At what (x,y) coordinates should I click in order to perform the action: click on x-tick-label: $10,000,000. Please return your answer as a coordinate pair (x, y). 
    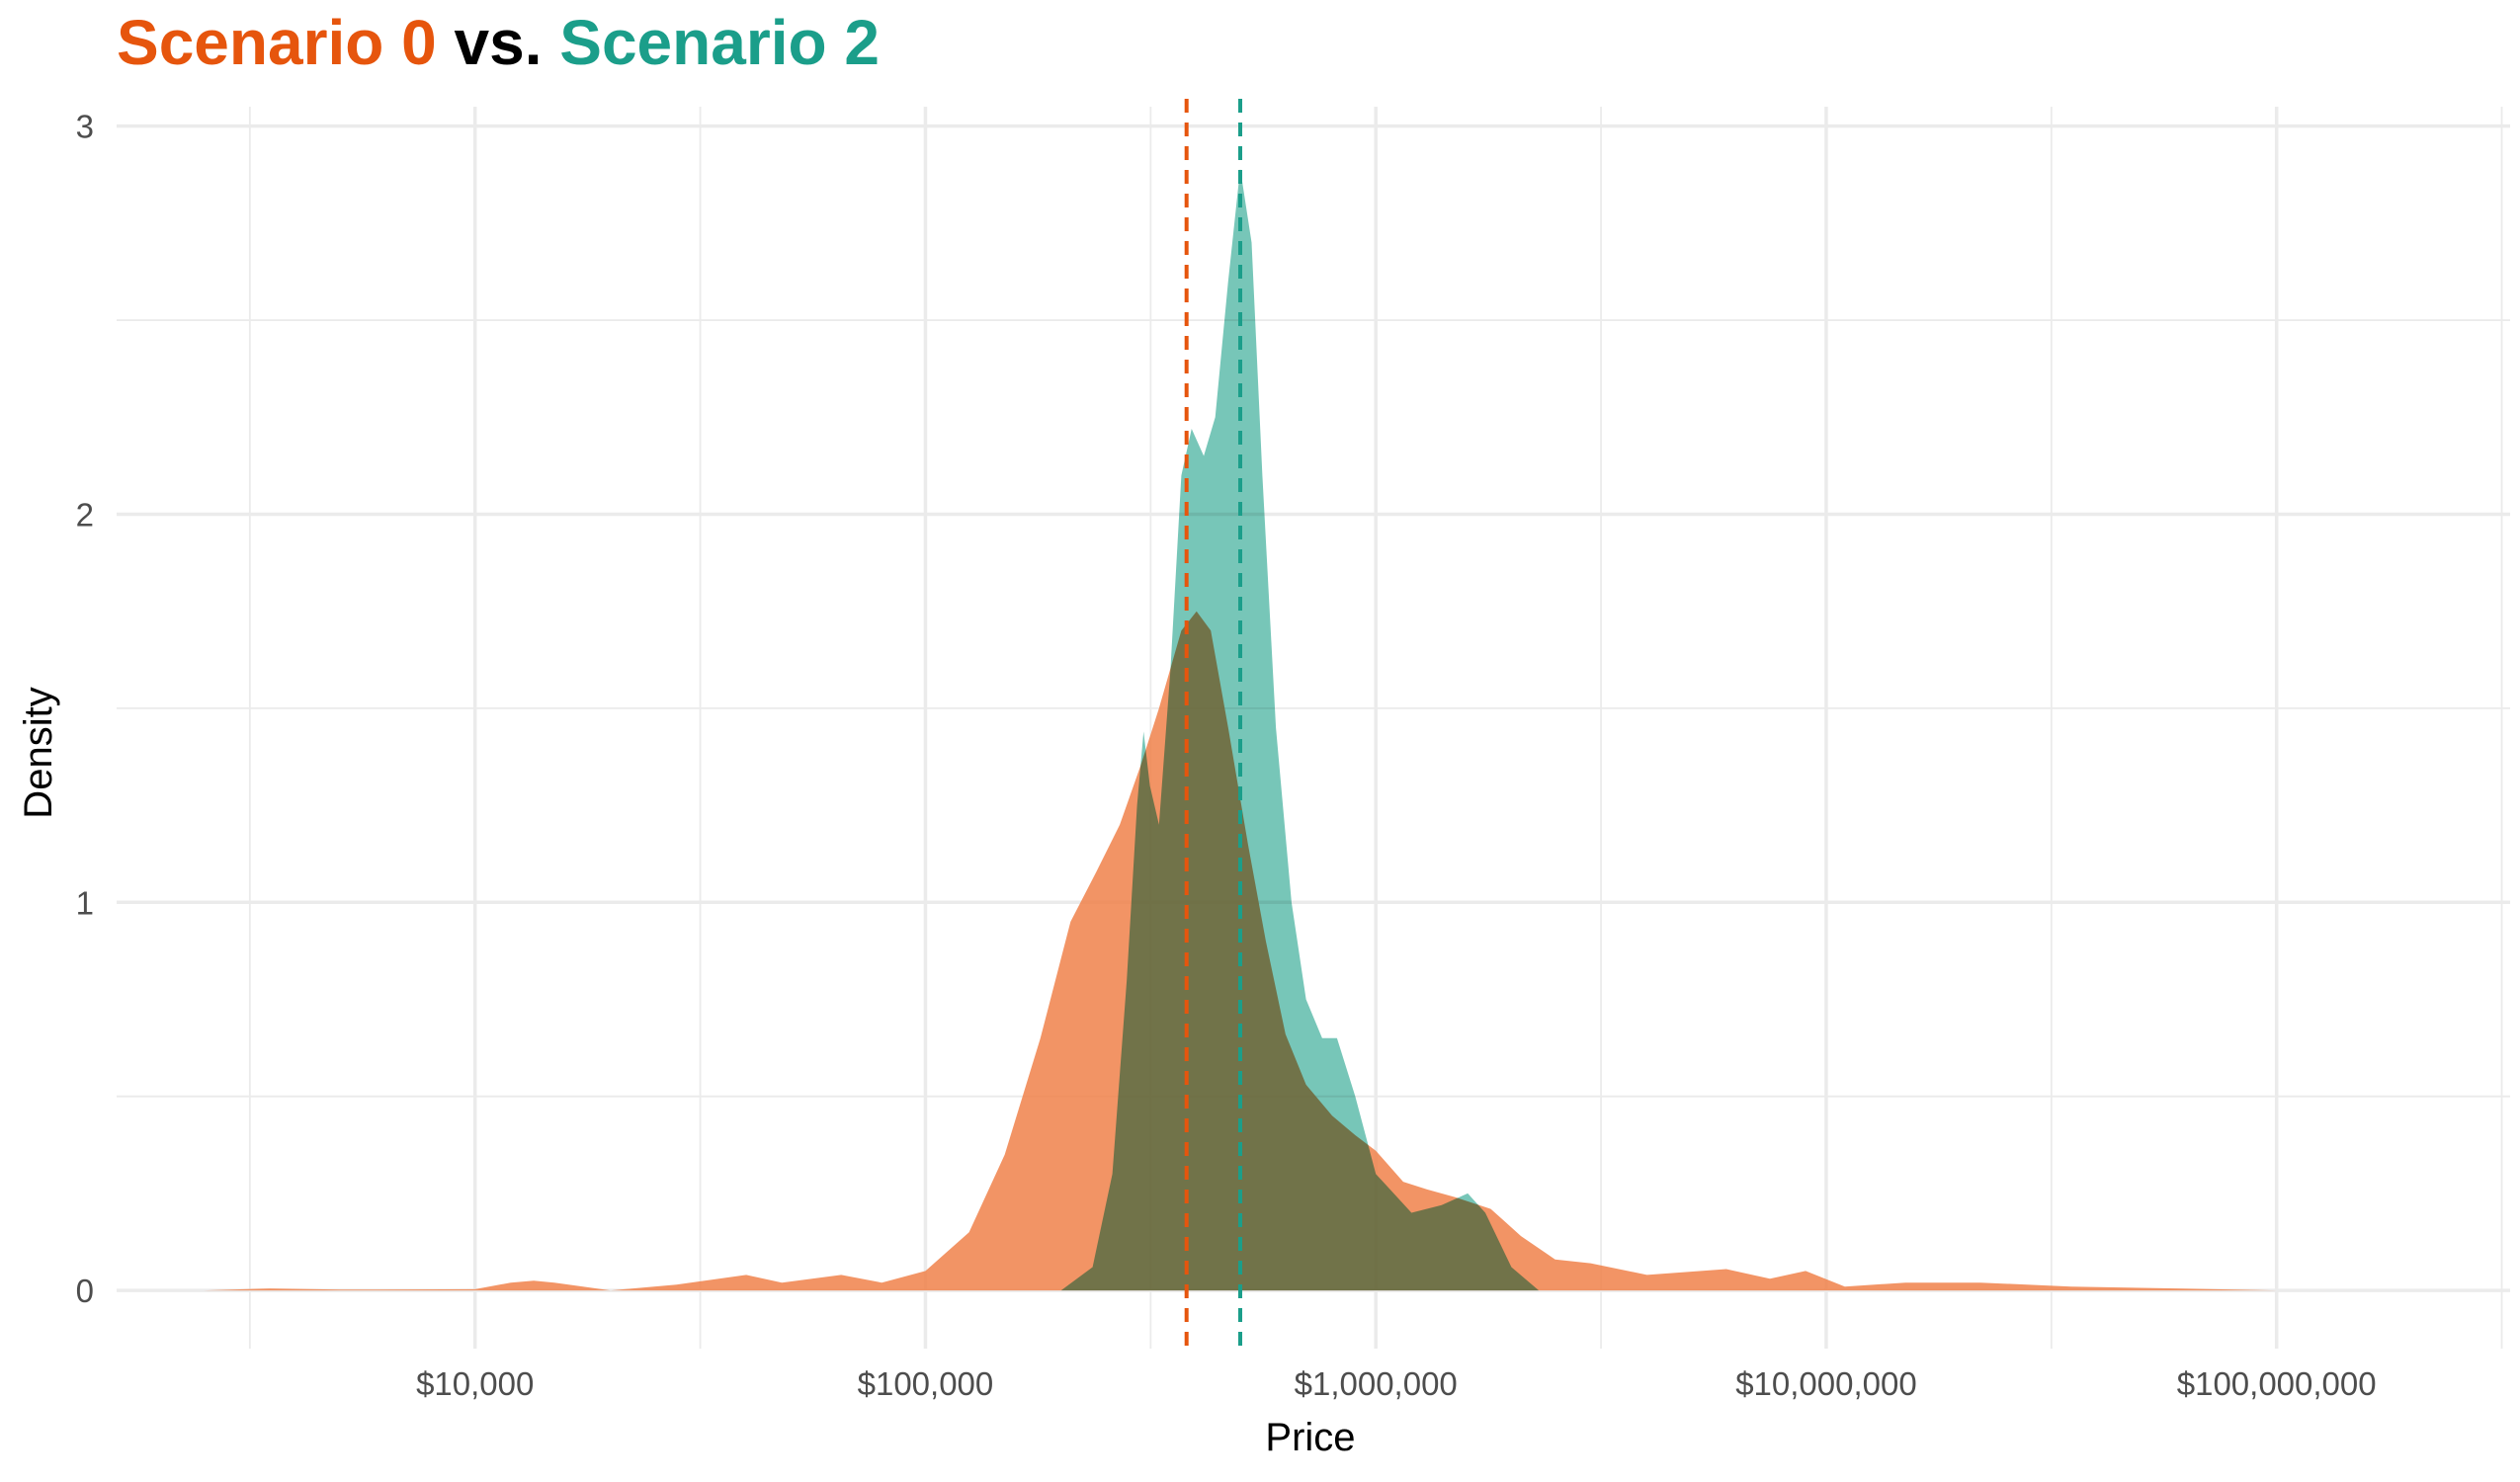
    Looking at the image, I should click on (1826, 1383).